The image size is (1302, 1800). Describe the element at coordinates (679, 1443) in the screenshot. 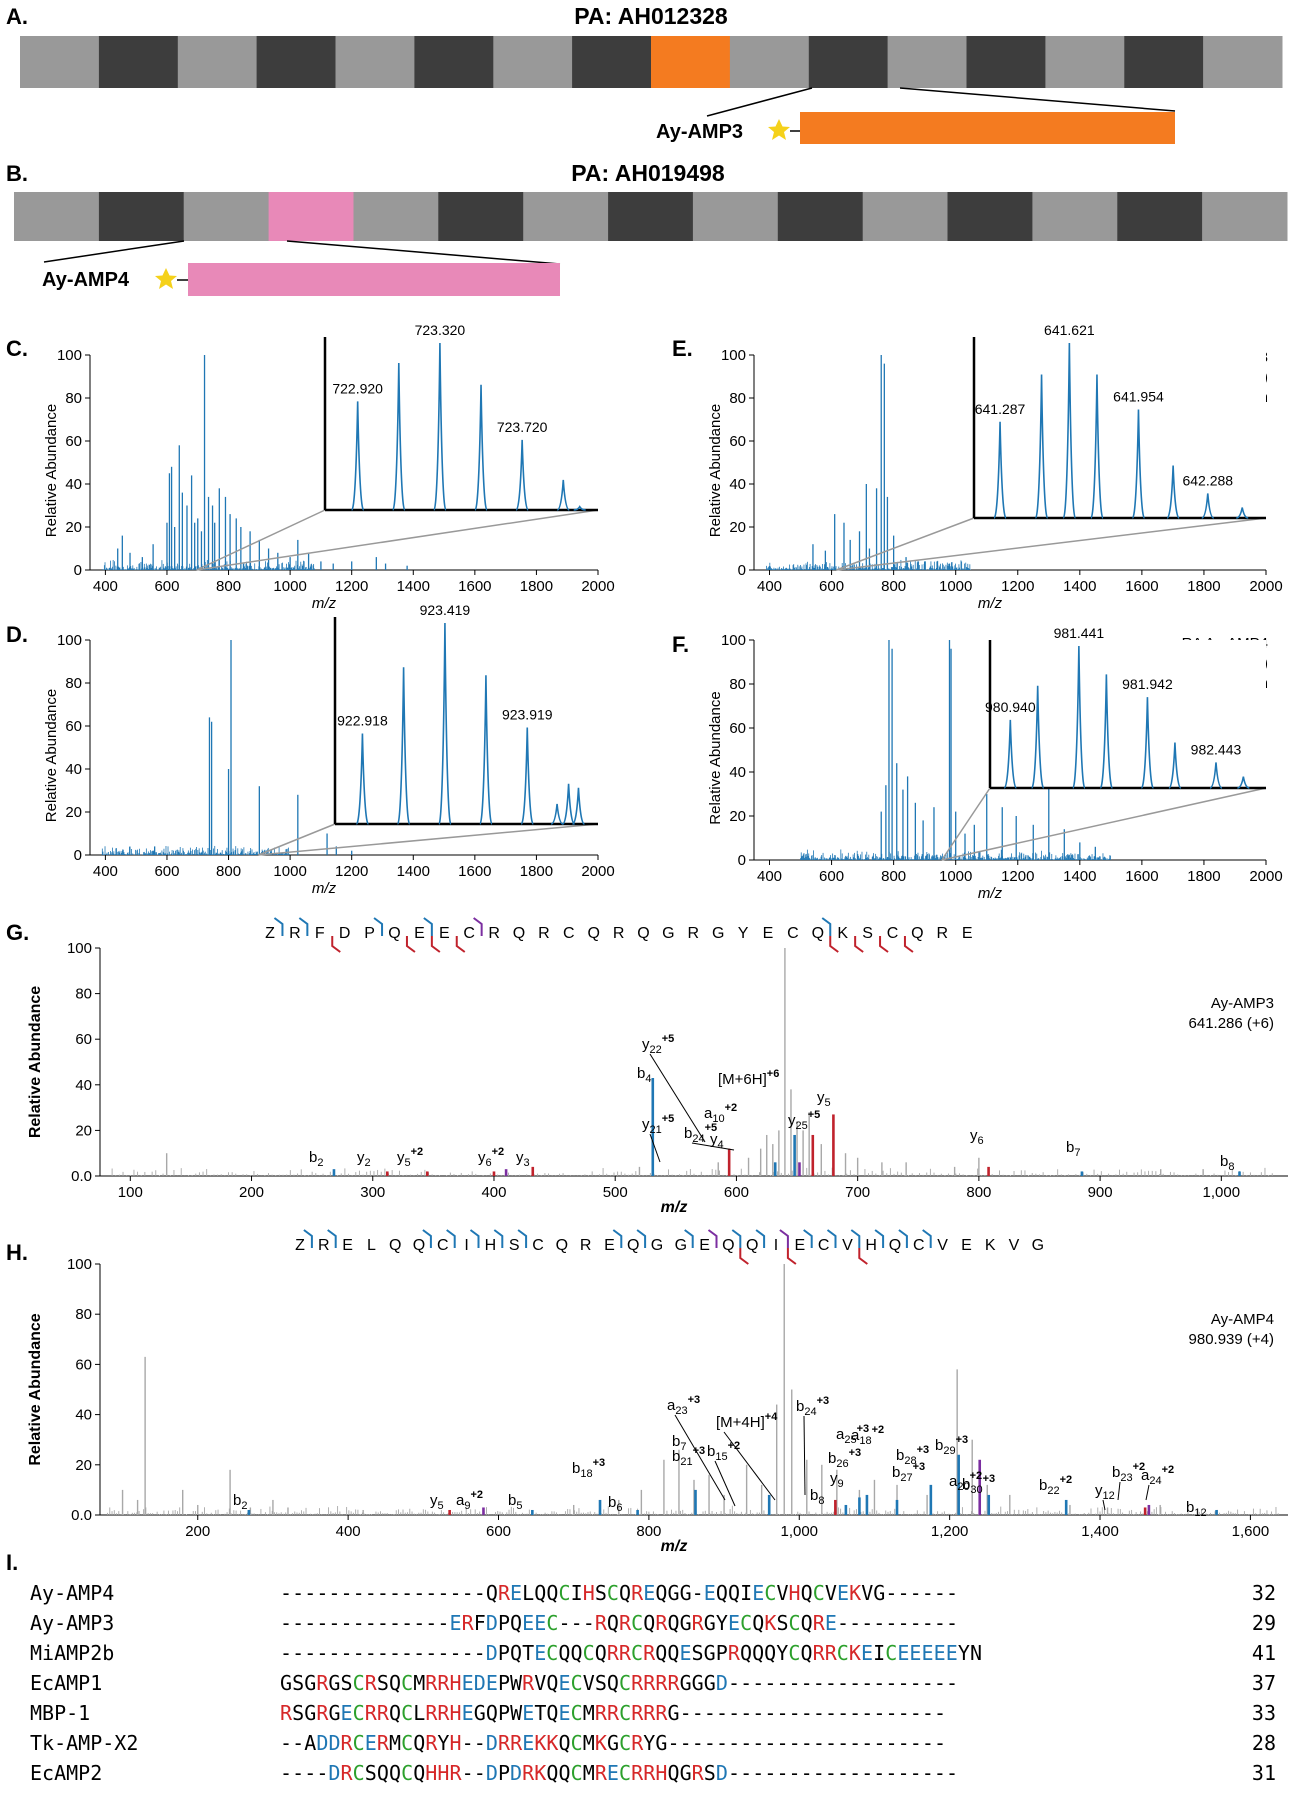

I see `fragment-label: b7` at that location.